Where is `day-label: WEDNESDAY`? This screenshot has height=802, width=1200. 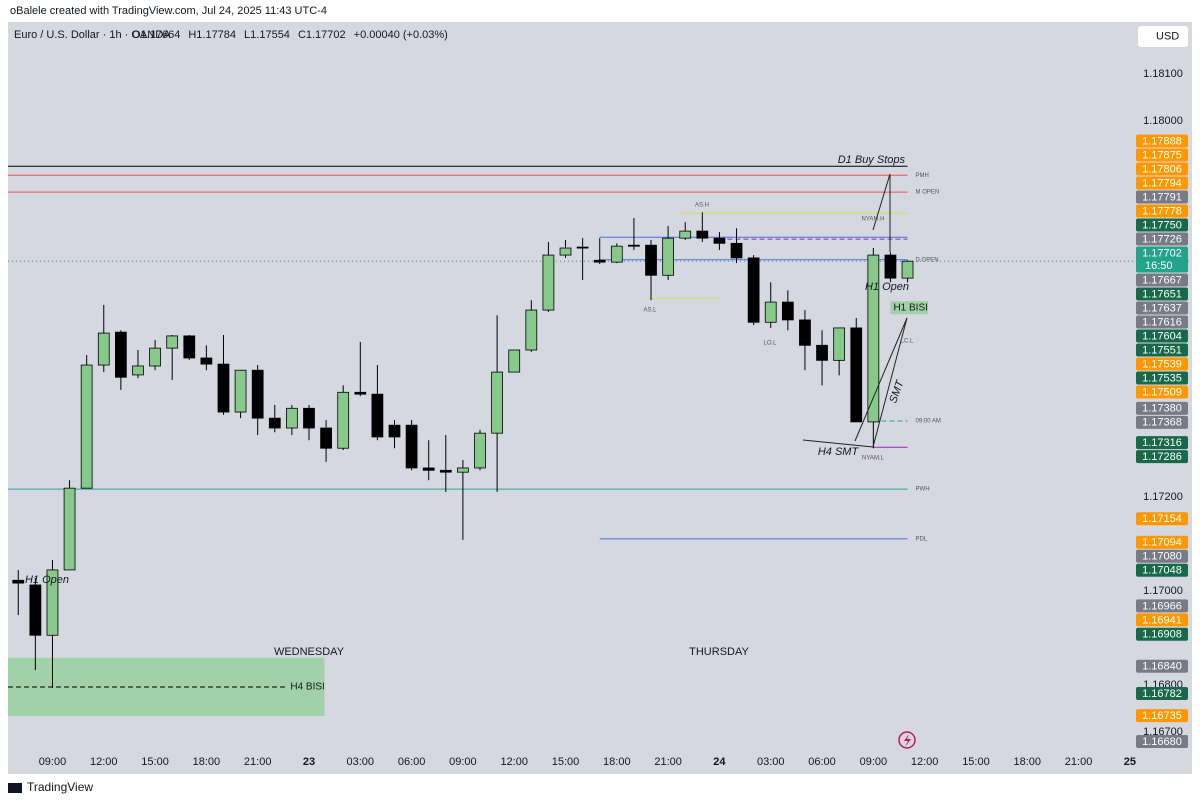 day-label: WEDNESDAY is located at coordinates (309, 652).